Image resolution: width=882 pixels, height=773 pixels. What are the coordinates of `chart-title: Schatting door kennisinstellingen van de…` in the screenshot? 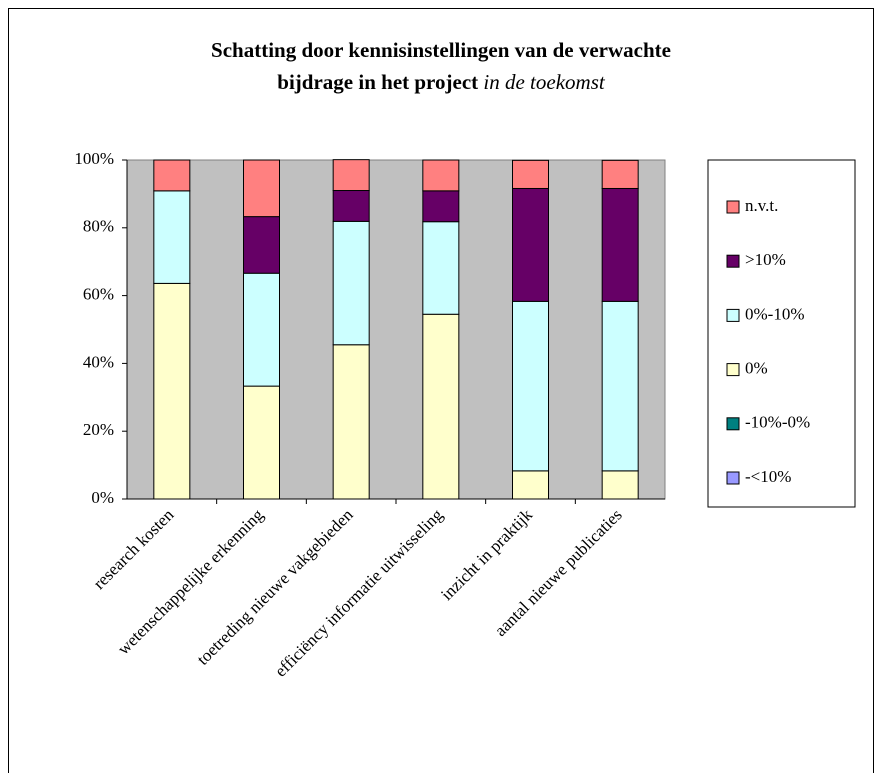 It's located at (441, 50).